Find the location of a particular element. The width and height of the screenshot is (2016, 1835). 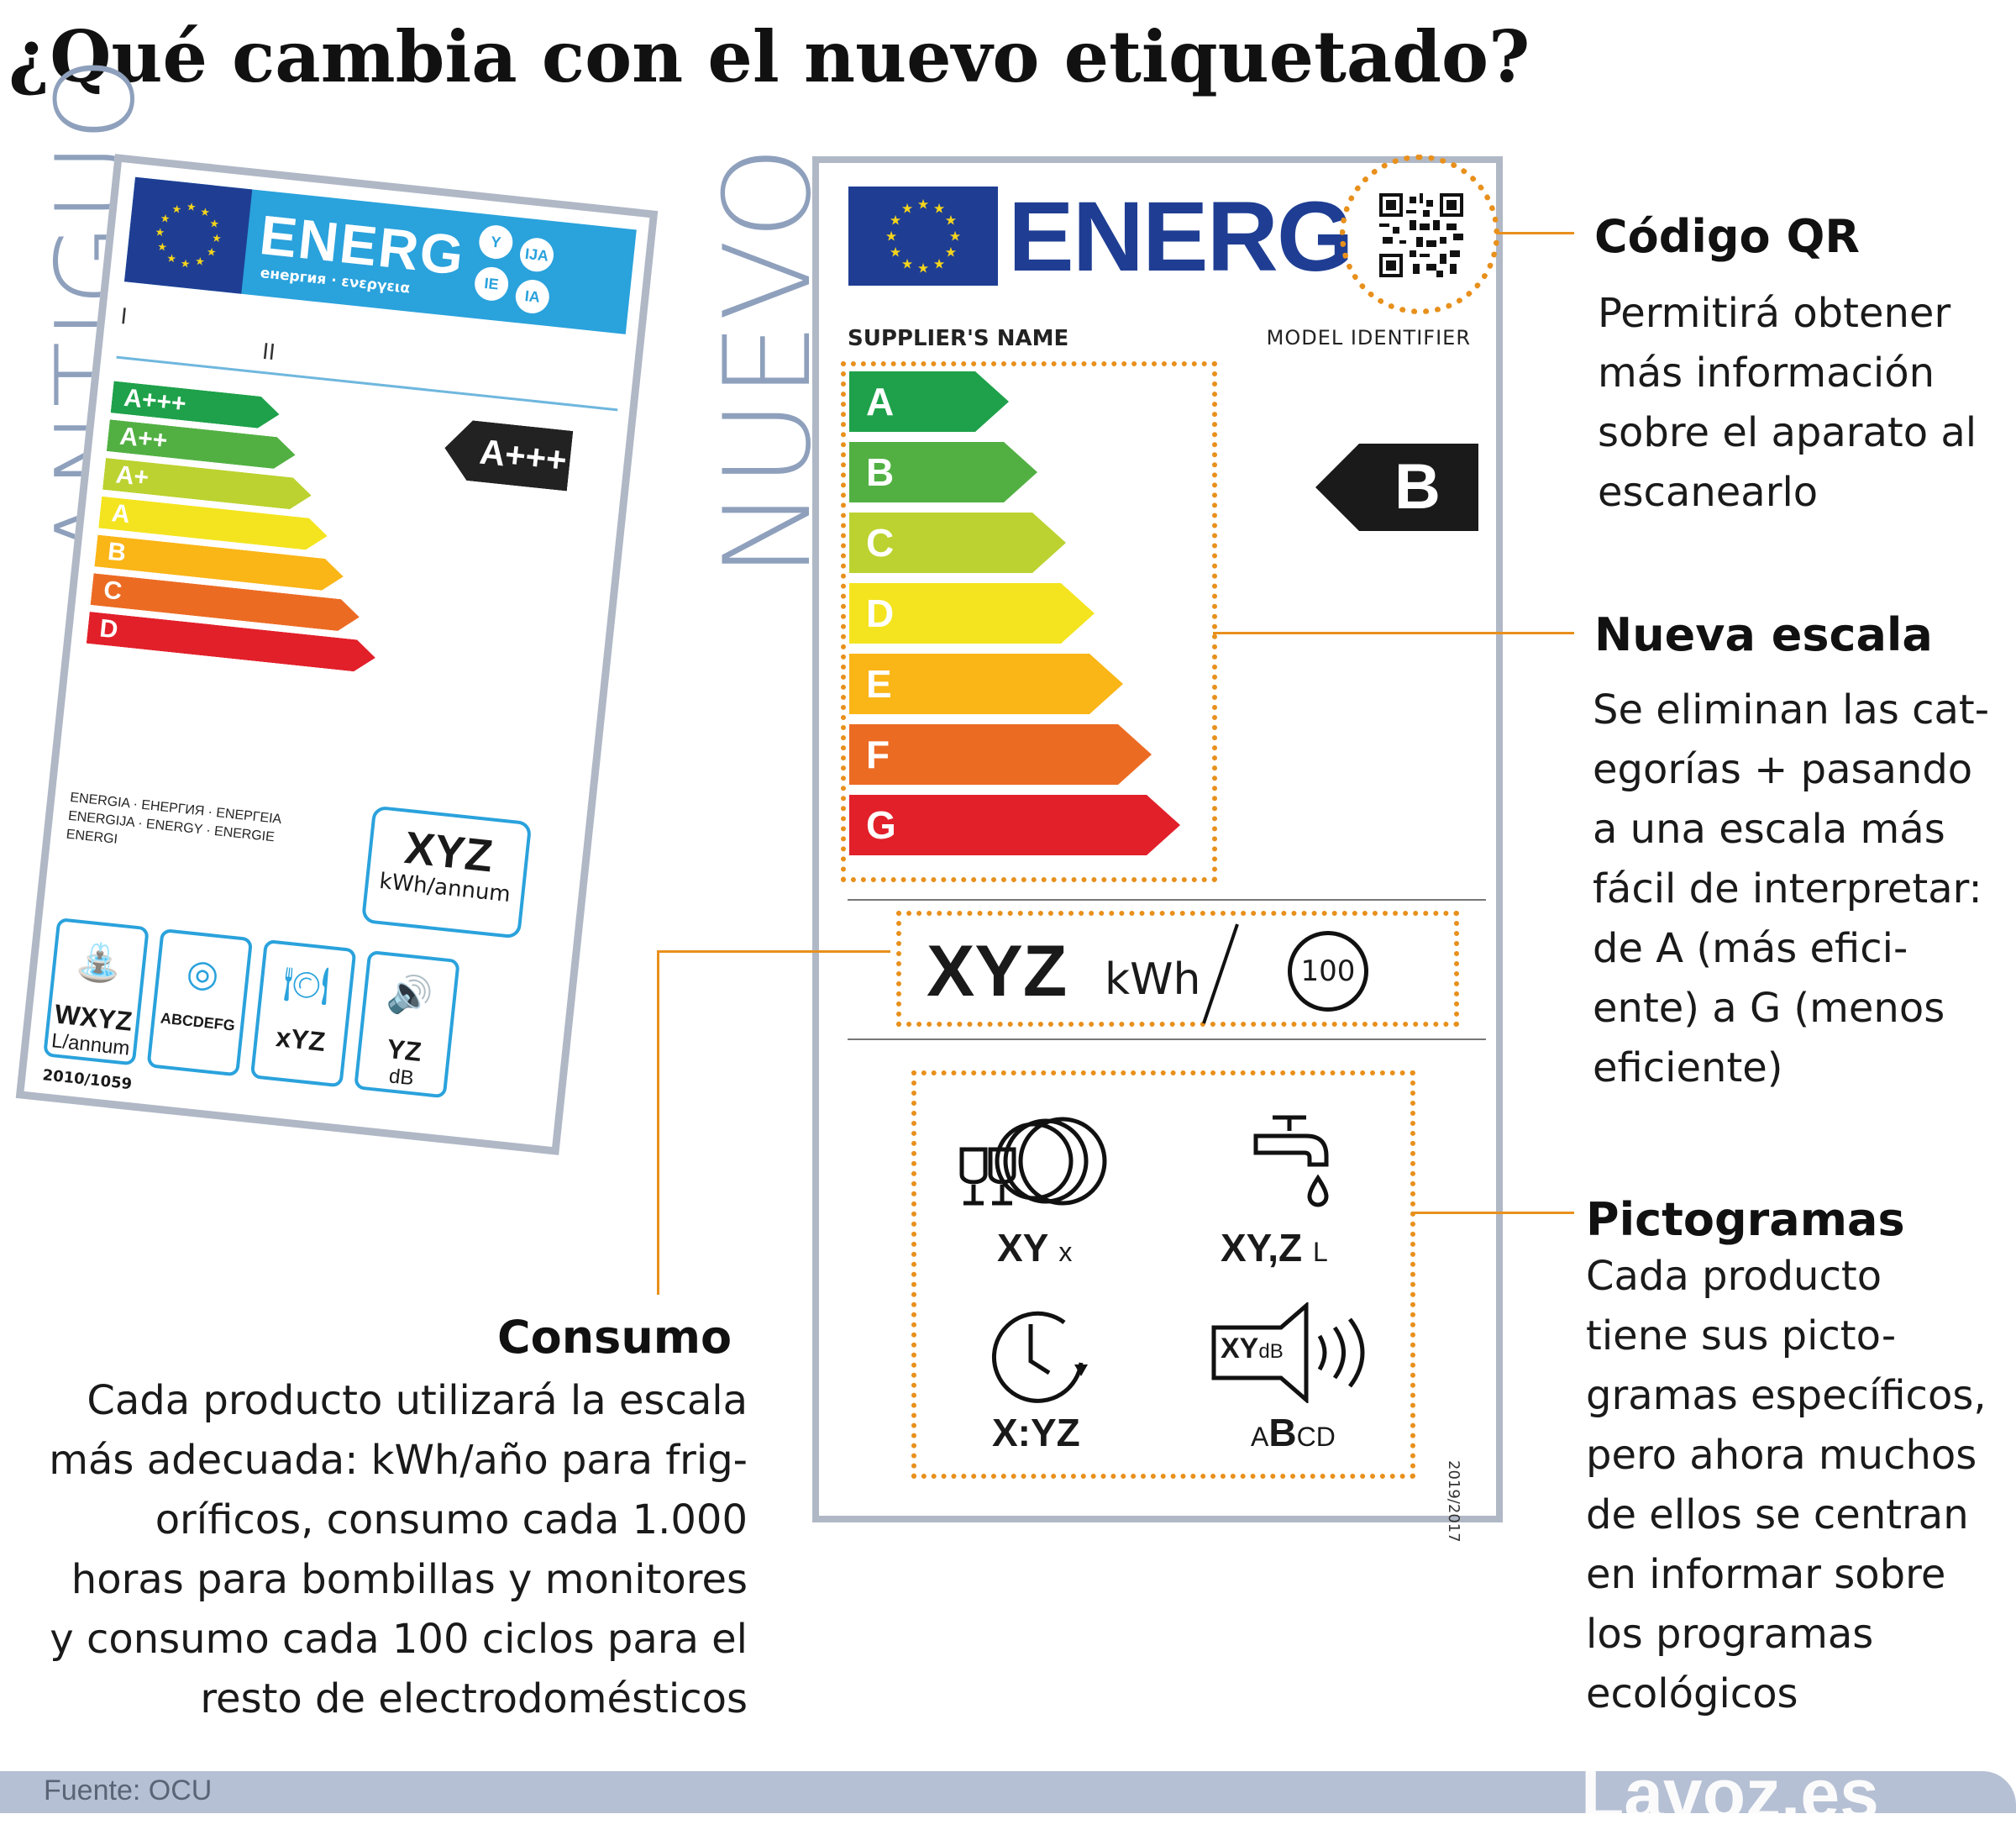

consumption-highlight-box: XYZ kWh 100 is located at coordinates (1177, 969).